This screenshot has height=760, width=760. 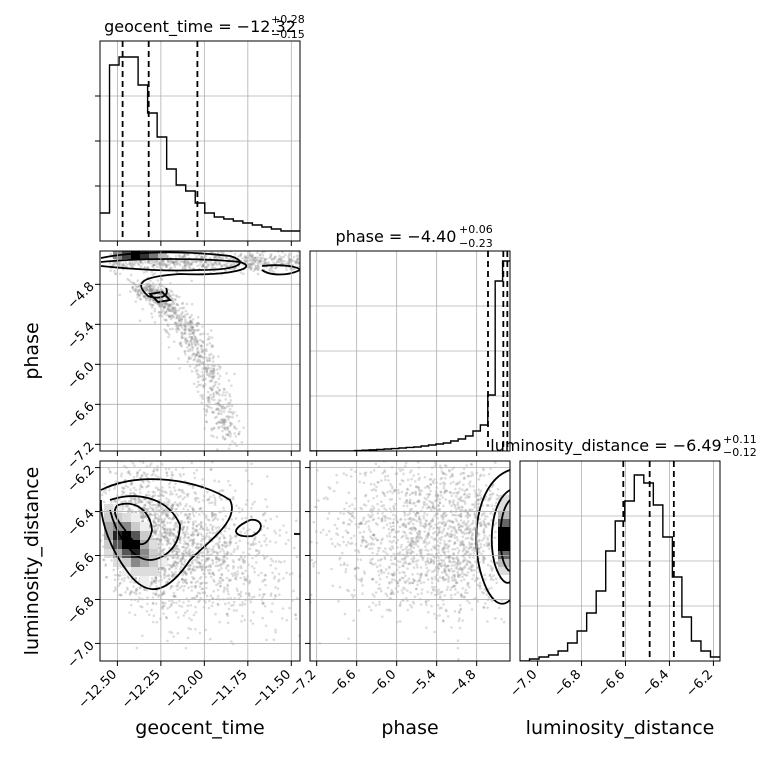 I want to click on contour-line, so click(x=133, y=524).